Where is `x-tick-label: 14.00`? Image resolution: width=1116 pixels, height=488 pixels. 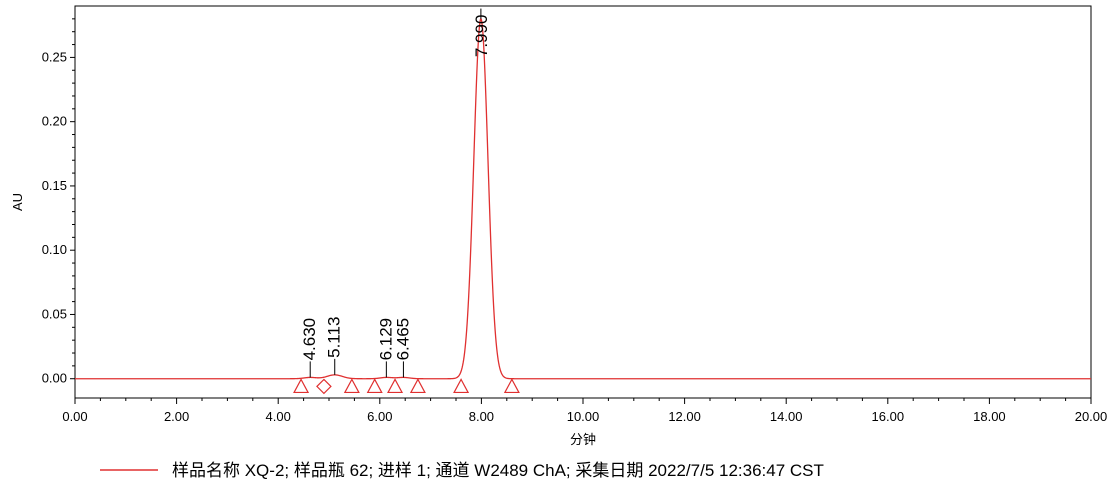
x-tick-label: 14.00 is located at coordinates (786, 416).